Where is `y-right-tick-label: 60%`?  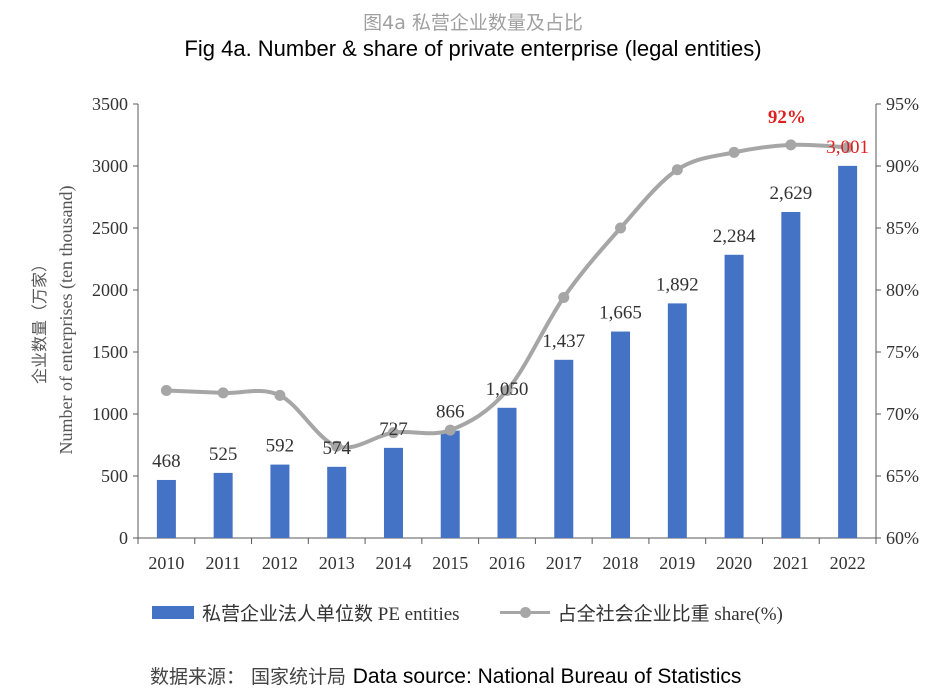 y-right-tick-label: 60% is located at coordinates (902, 538).